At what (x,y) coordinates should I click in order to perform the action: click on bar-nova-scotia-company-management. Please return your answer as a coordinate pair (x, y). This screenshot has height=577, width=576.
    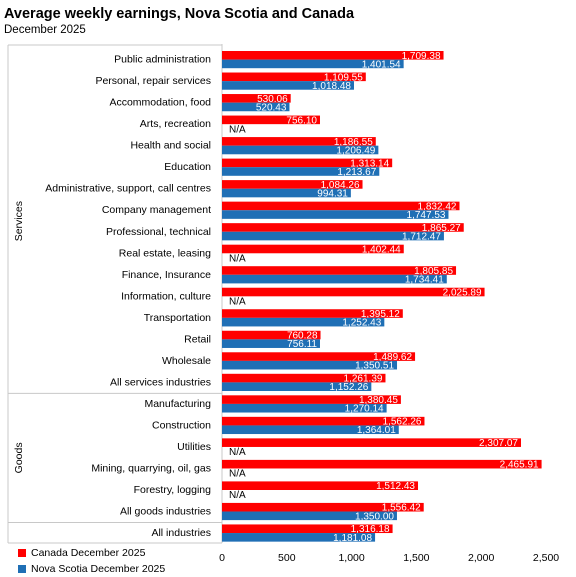
    Looking at the image, I should click on (335, 214).